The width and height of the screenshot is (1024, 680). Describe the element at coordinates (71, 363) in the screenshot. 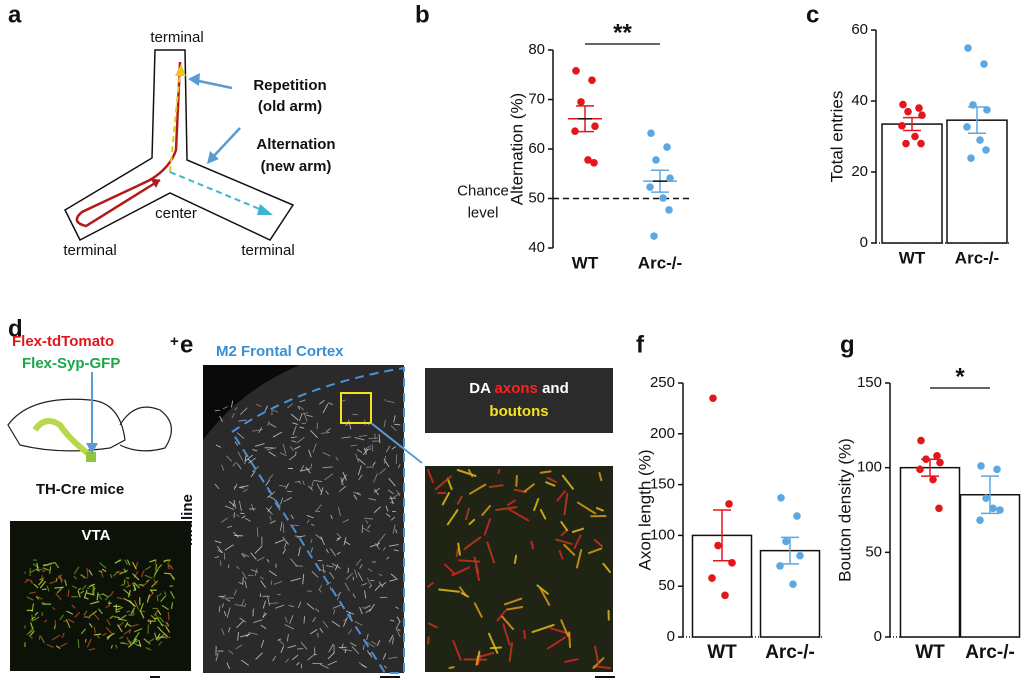

I see `virus-label: Flex-Syp-GFP` at that location.